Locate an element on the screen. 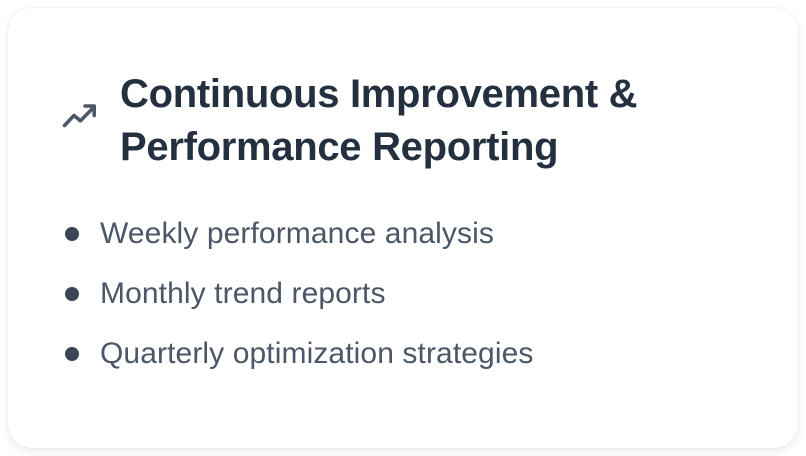 Image resolution: width=806 pixels, height=456 pixels. trending-up-icon is located at coordinates (81, 117).